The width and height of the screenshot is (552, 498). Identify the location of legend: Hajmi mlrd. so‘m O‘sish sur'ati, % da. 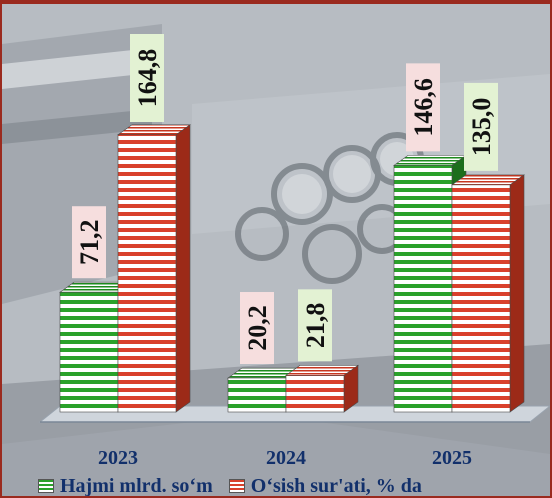
(293, 485).